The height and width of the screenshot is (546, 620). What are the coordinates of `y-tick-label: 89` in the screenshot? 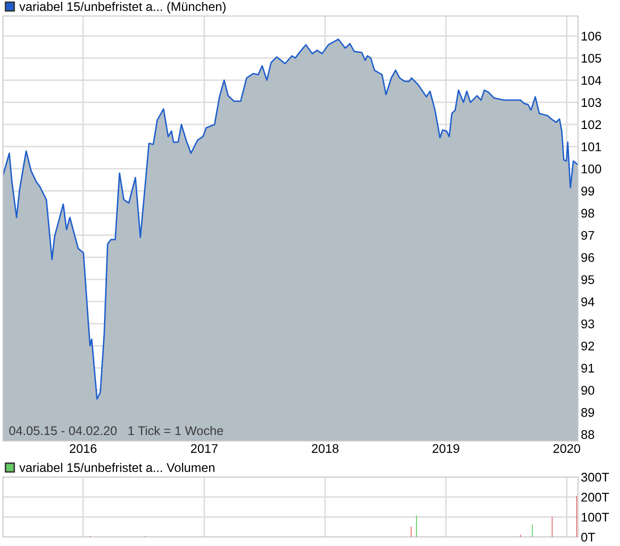 It's located at (587, 412).